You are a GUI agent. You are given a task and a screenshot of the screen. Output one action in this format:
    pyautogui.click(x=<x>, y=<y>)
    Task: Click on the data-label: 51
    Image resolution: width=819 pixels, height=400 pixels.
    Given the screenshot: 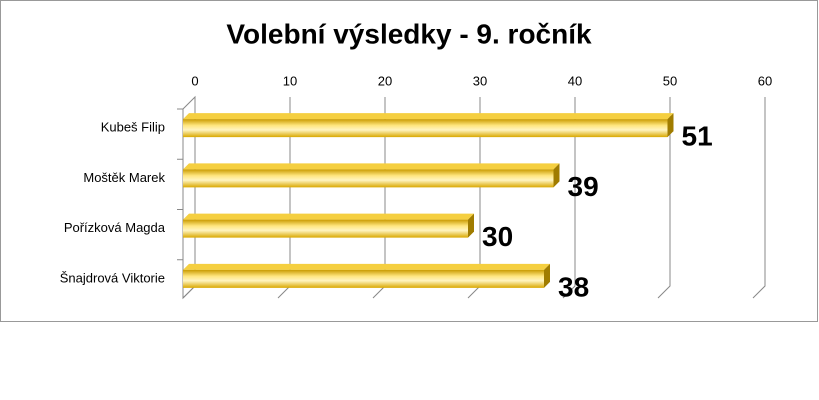 What is the action you would take?
    pyautogui.click(x=697, y=136)
    